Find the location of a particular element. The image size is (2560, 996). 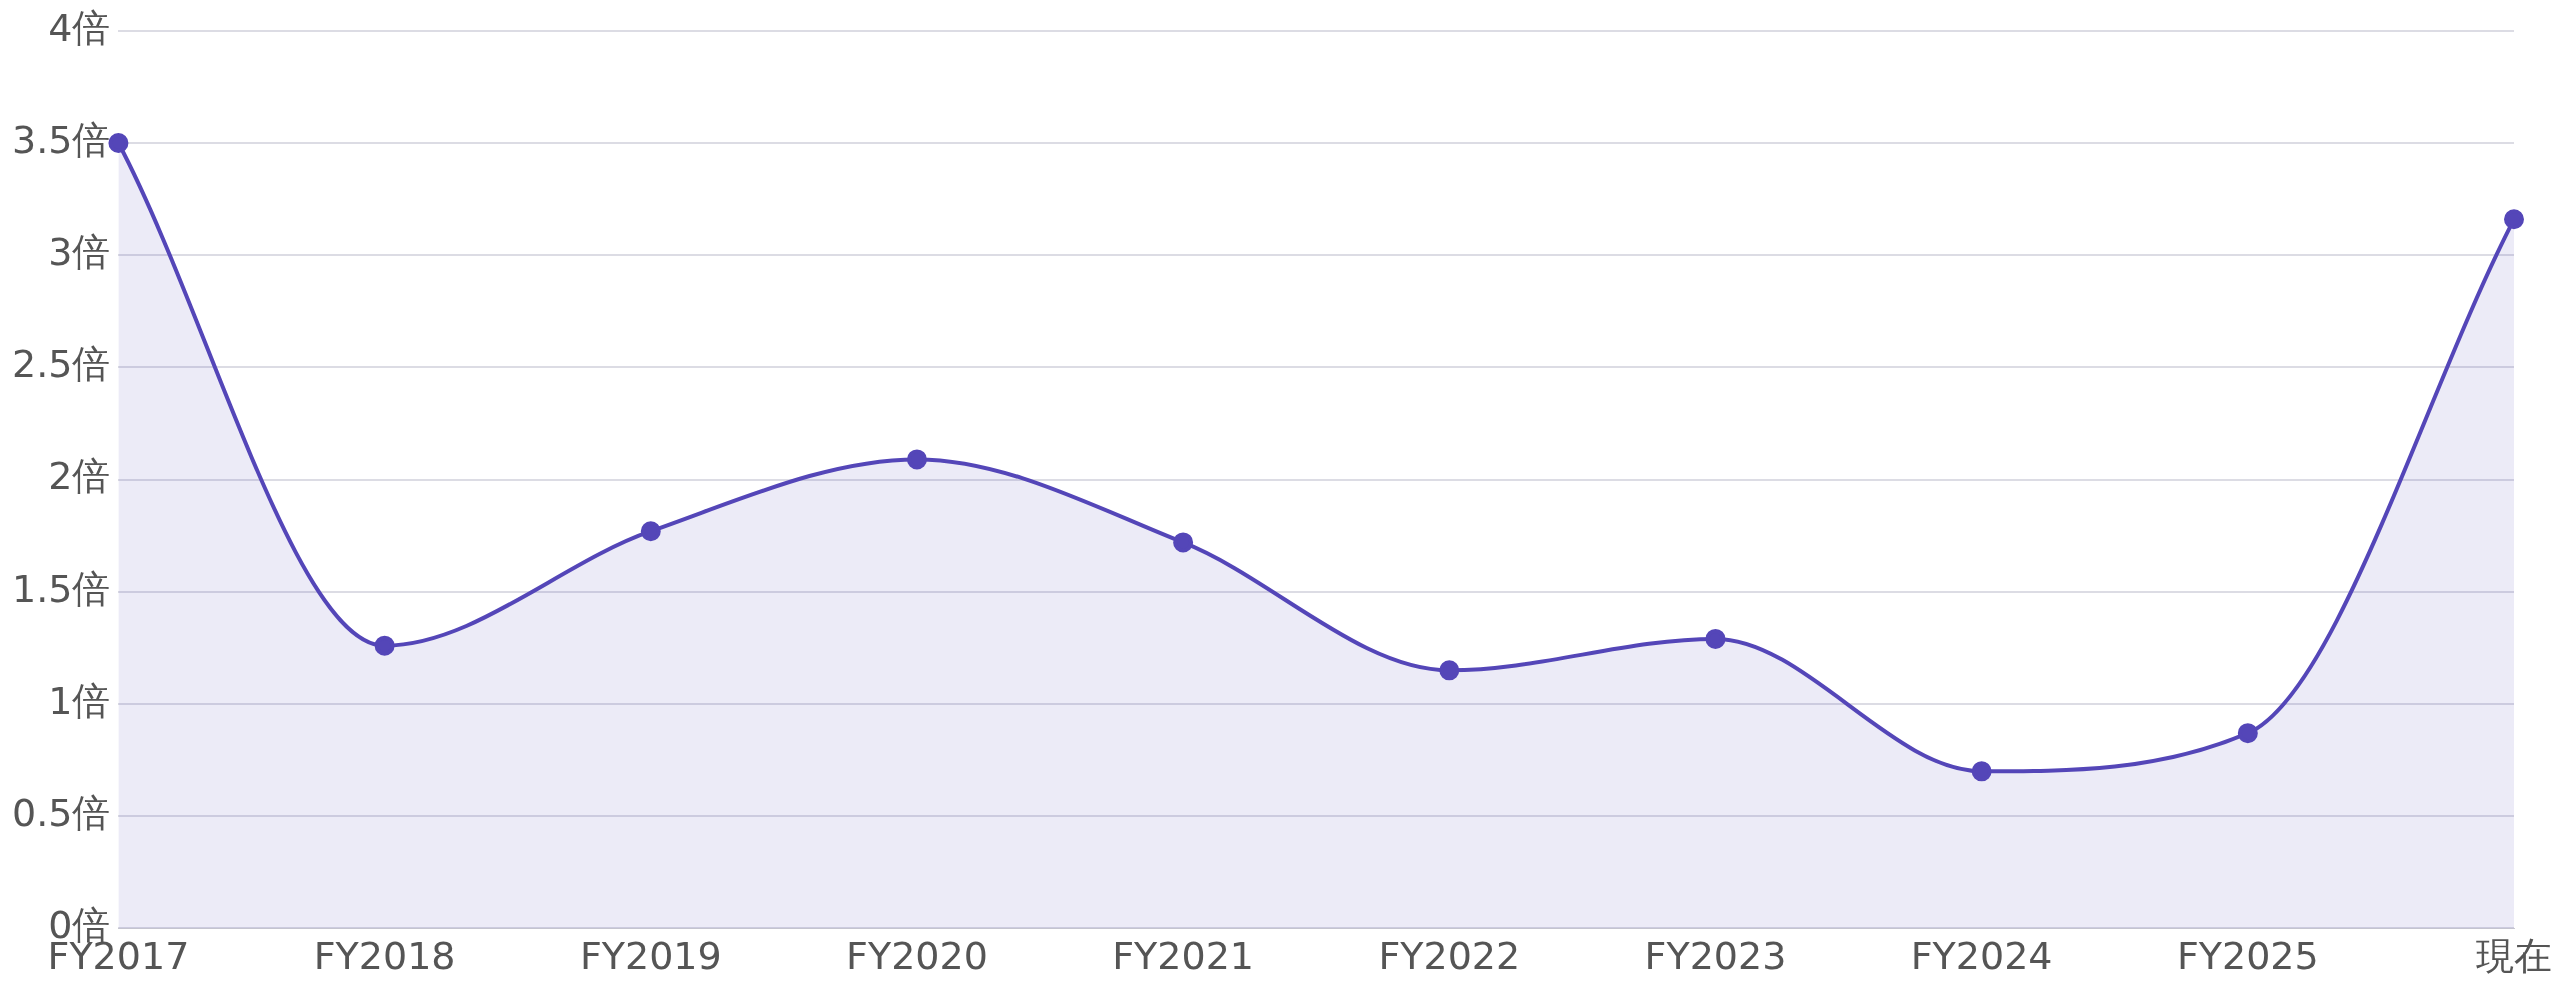

x-tick-label: FY2022 is located at coordinates (1449, 956).